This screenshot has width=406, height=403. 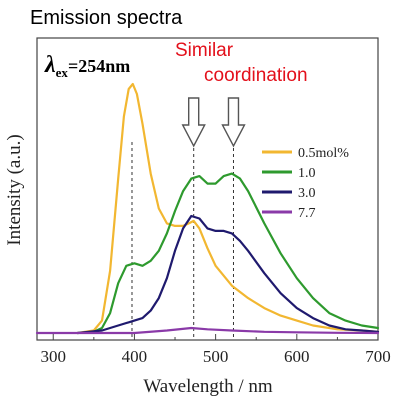 What do you see at coordinates (208, 386) in the screenshot?
I see `x-axis-label: Wavelength / nm` at bounding box center [208, 386].